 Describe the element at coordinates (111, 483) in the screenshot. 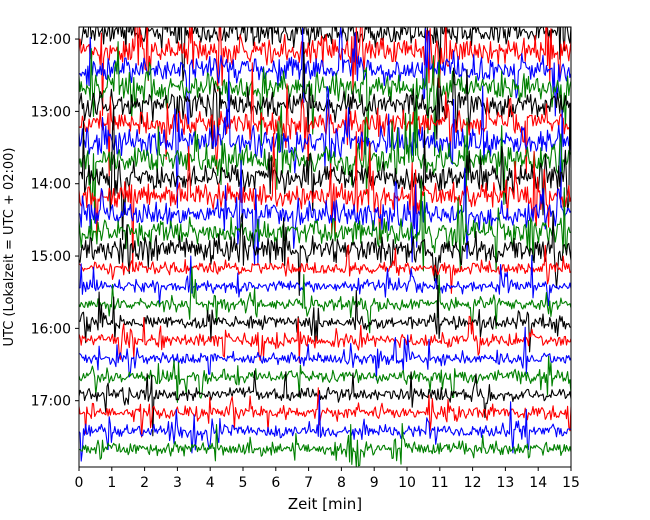

I see `x-tick-label: 1` at that location.